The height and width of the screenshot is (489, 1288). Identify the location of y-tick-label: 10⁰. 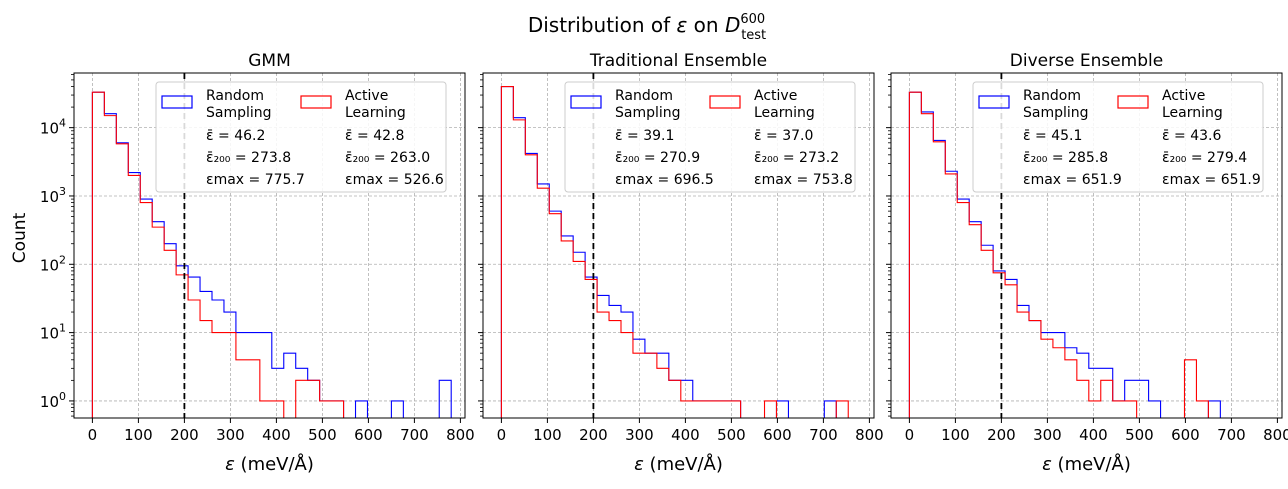
(53, 400).